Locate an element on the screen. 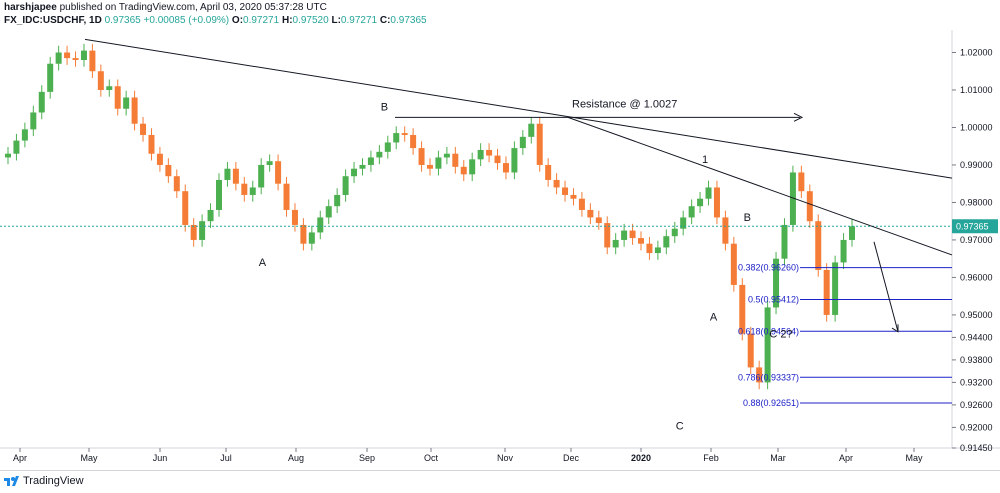 This screenshot has width=1000, height=493. tradingview-logo: TradingView is located at coordinates (44, 481).